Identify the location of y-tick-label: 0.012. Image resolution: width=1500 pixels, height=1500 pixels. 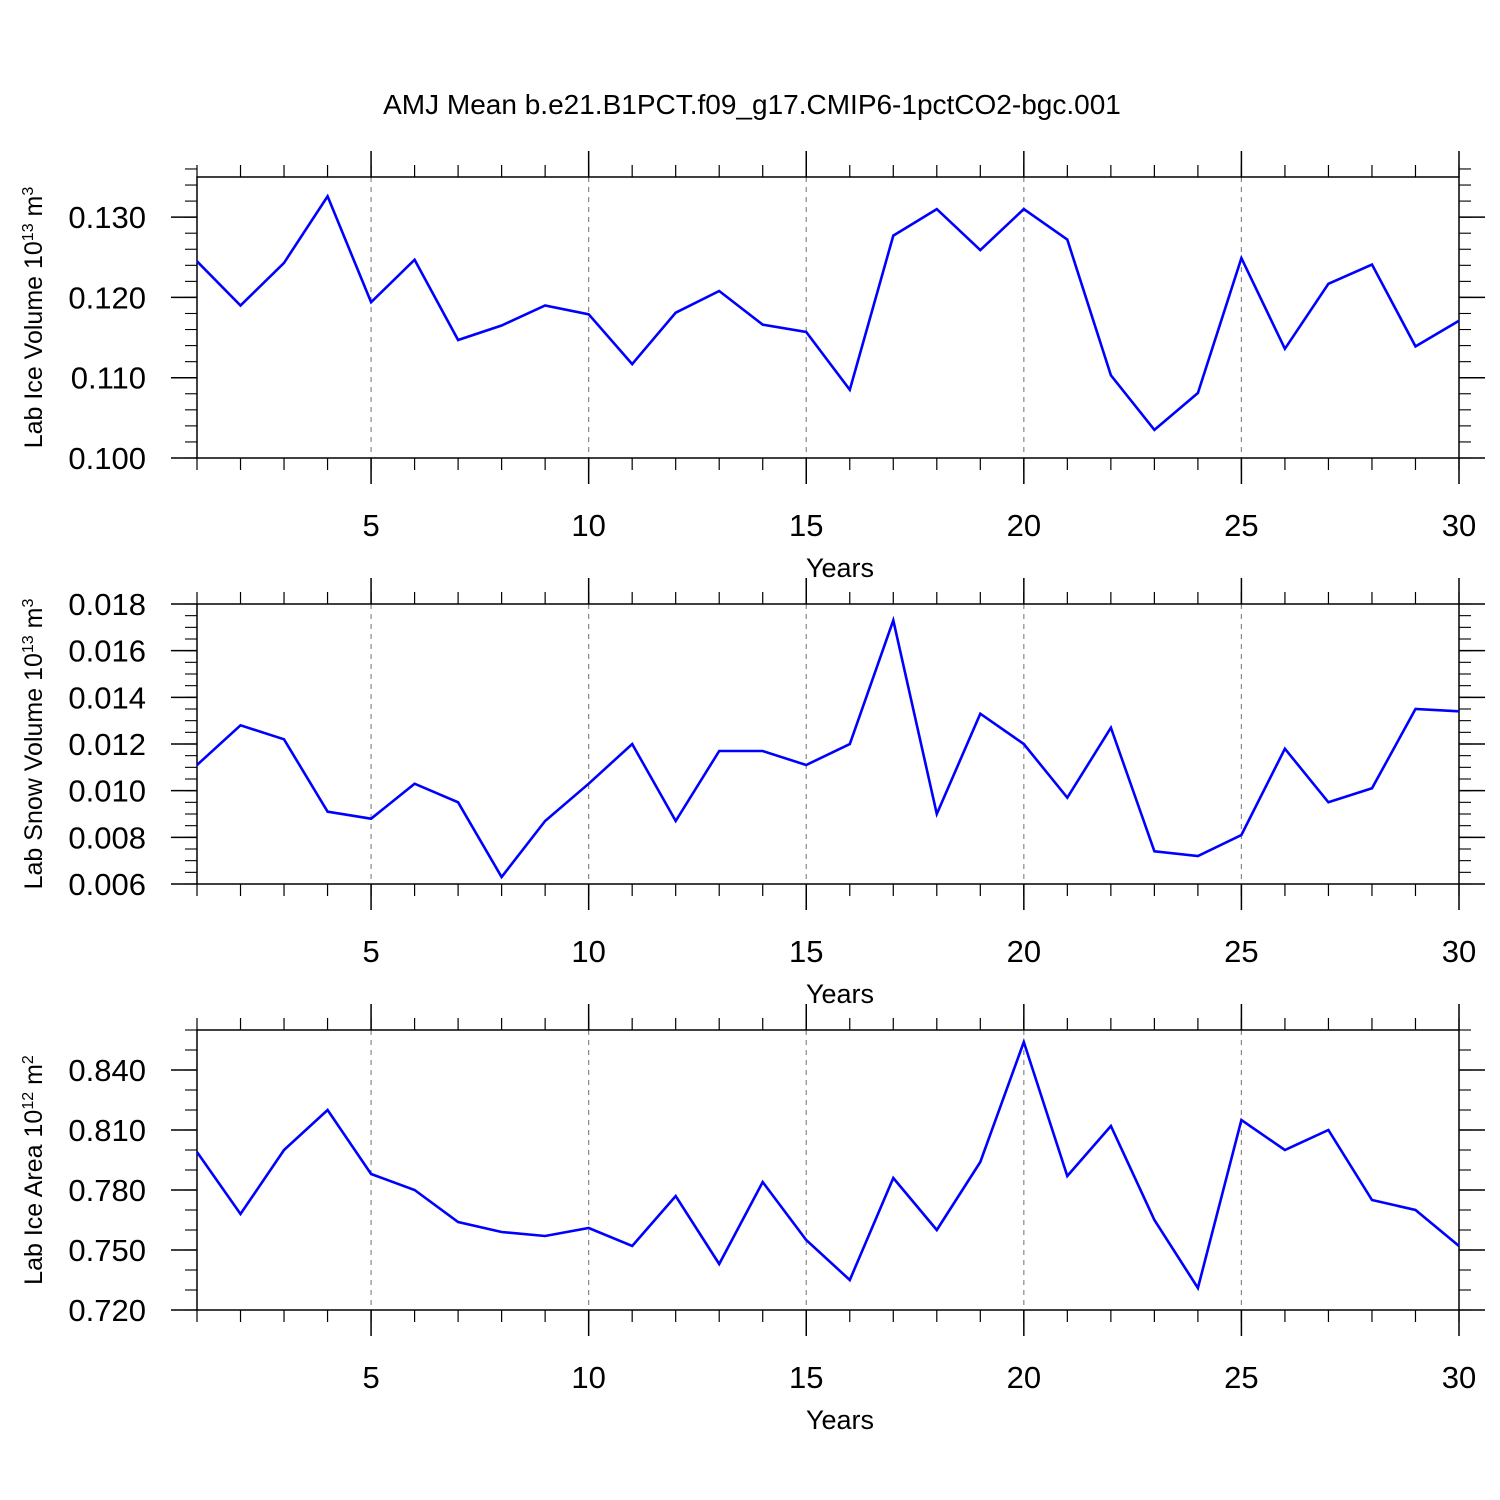
(107, 744).